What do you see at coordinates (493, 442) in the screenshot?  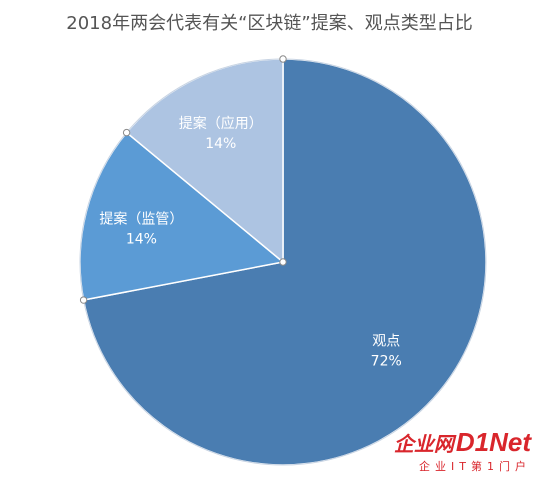 I see `watermark-en: D1Net` at bounding box center [493, 442].